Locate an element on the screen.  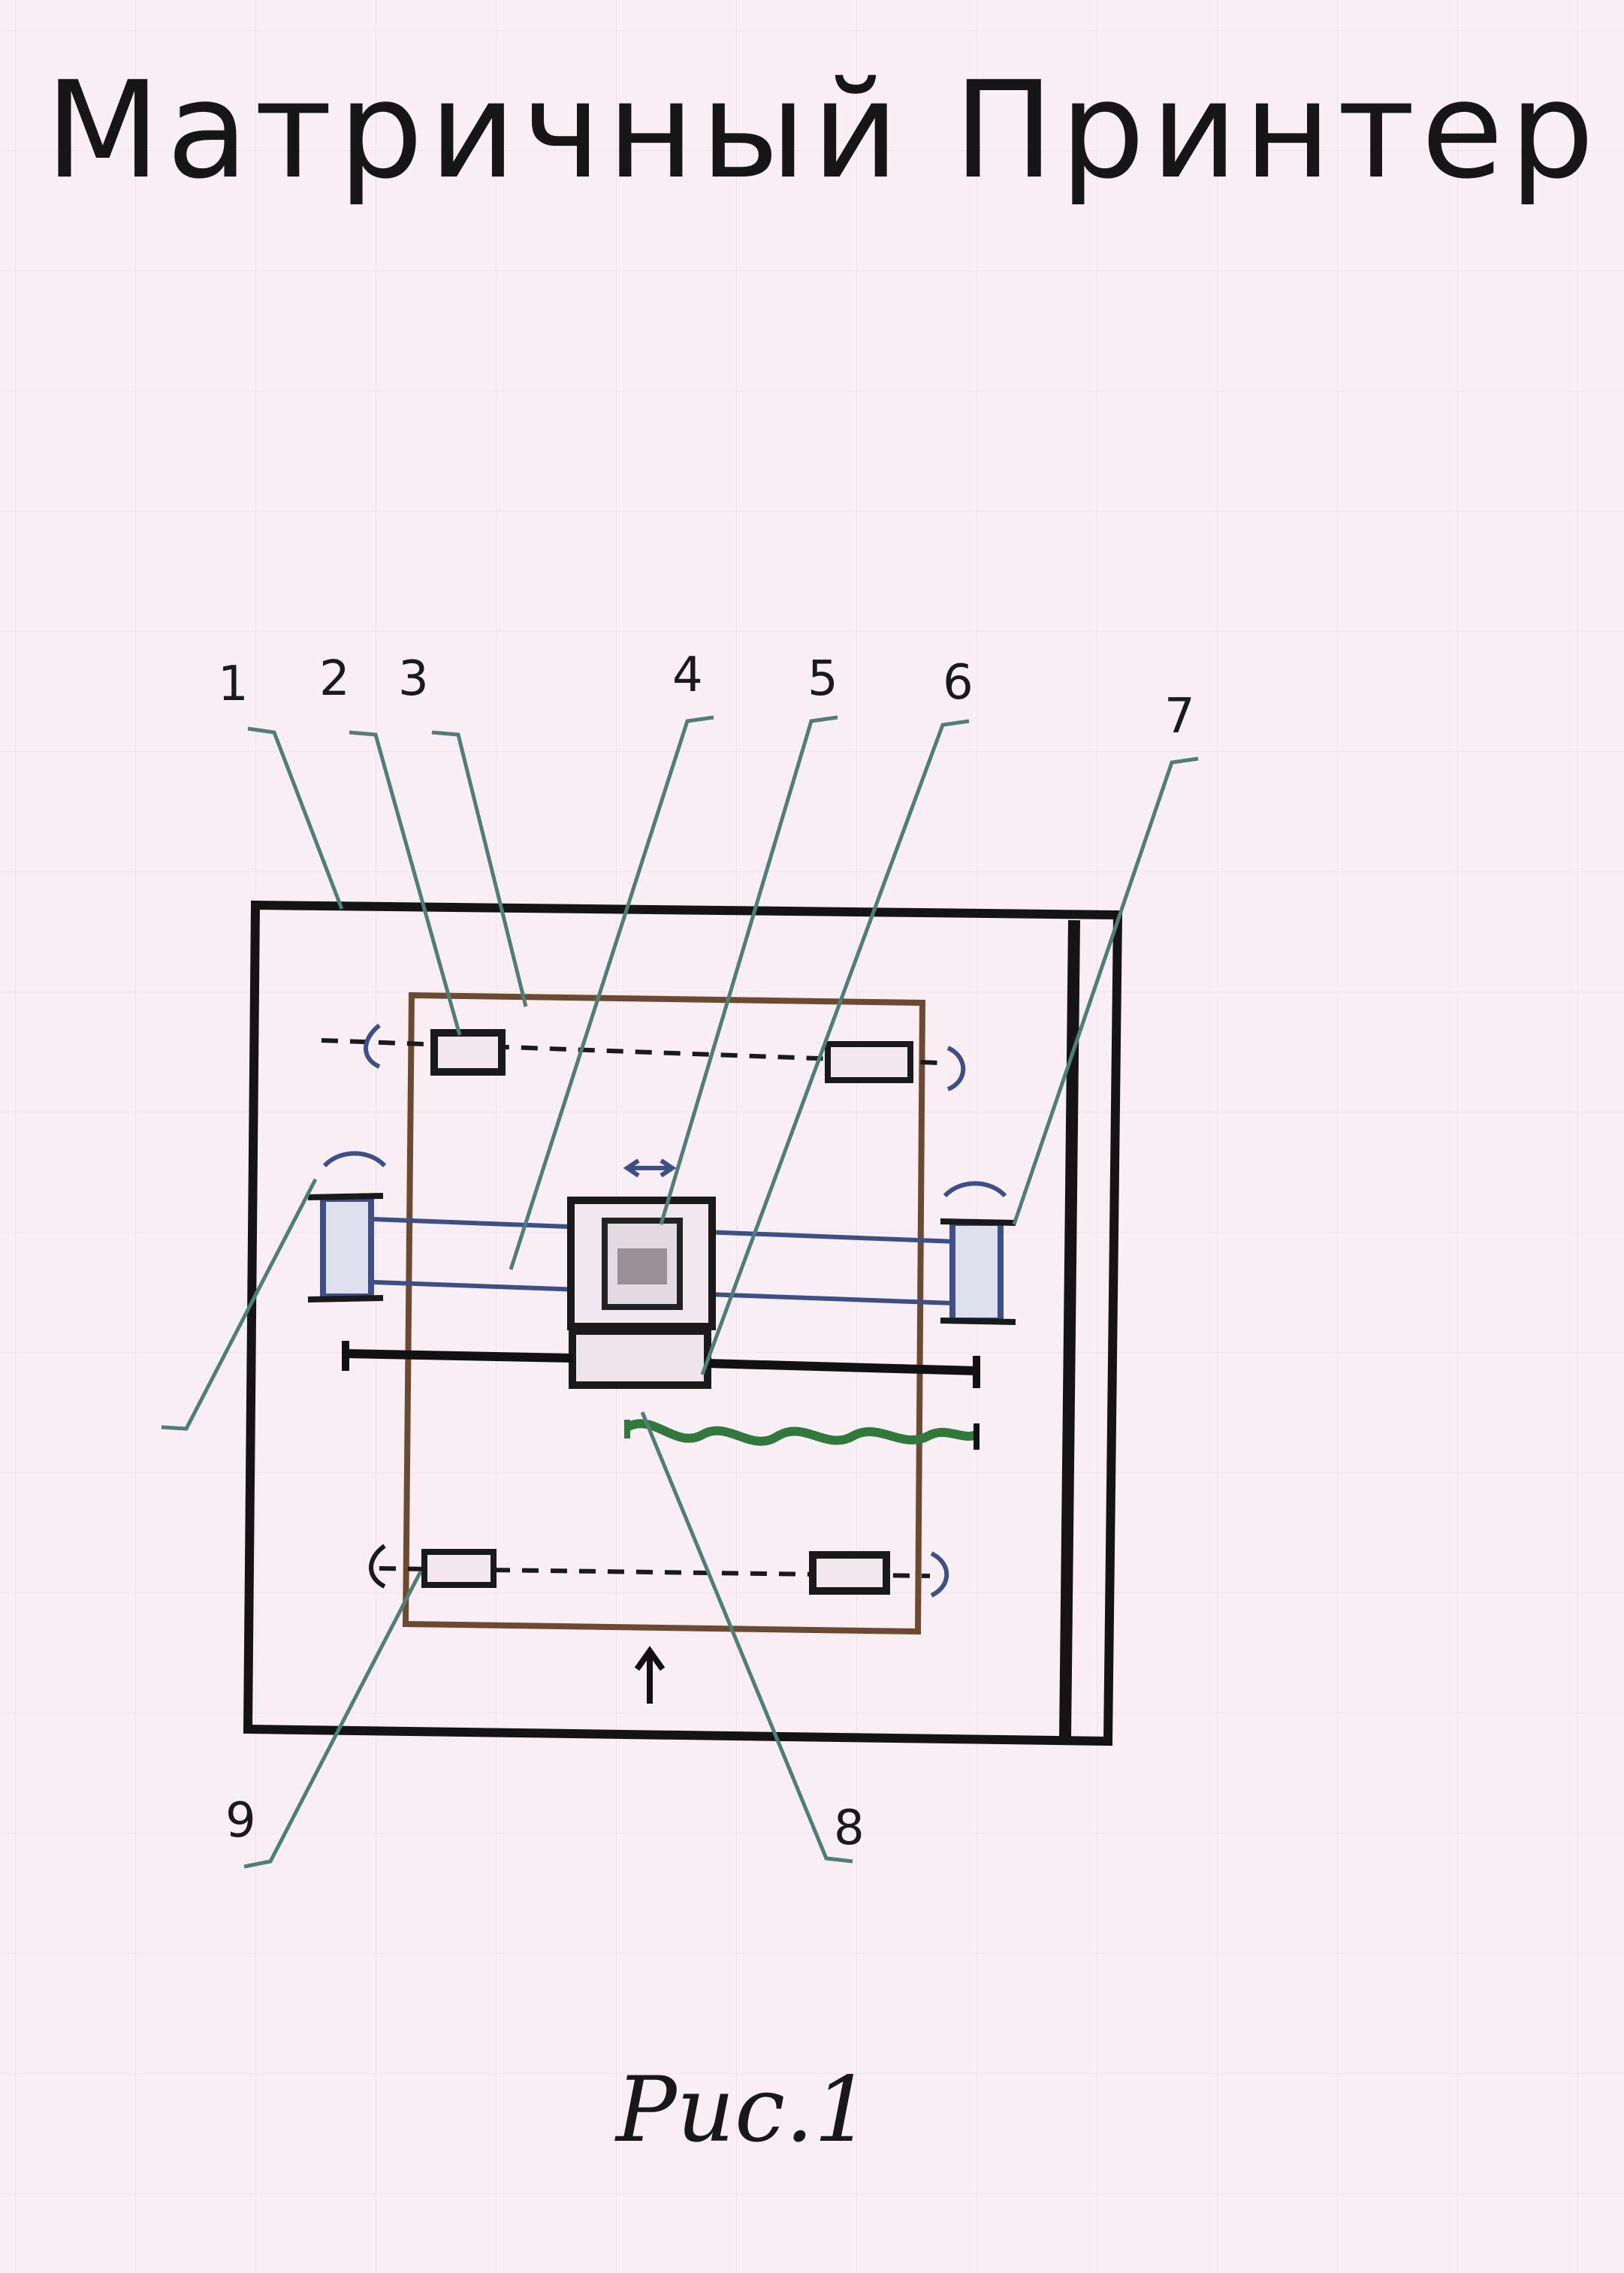
callout-5: 5 is located at coordinates (822, 679).